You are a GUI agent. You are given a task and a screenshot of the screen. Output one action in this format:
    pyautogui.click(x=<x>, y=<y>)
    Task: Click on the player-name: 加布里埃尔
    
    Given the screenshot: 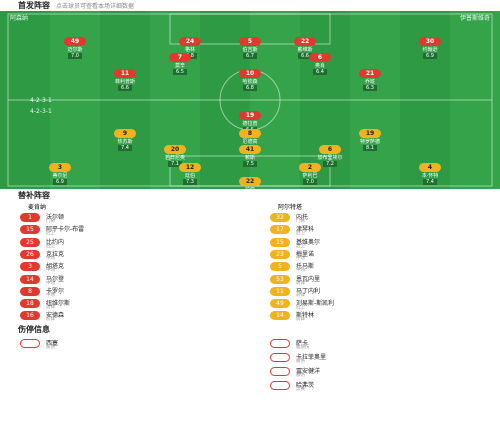 What is the action you would take?
    pyautogui.click(x=330, y=158)
    